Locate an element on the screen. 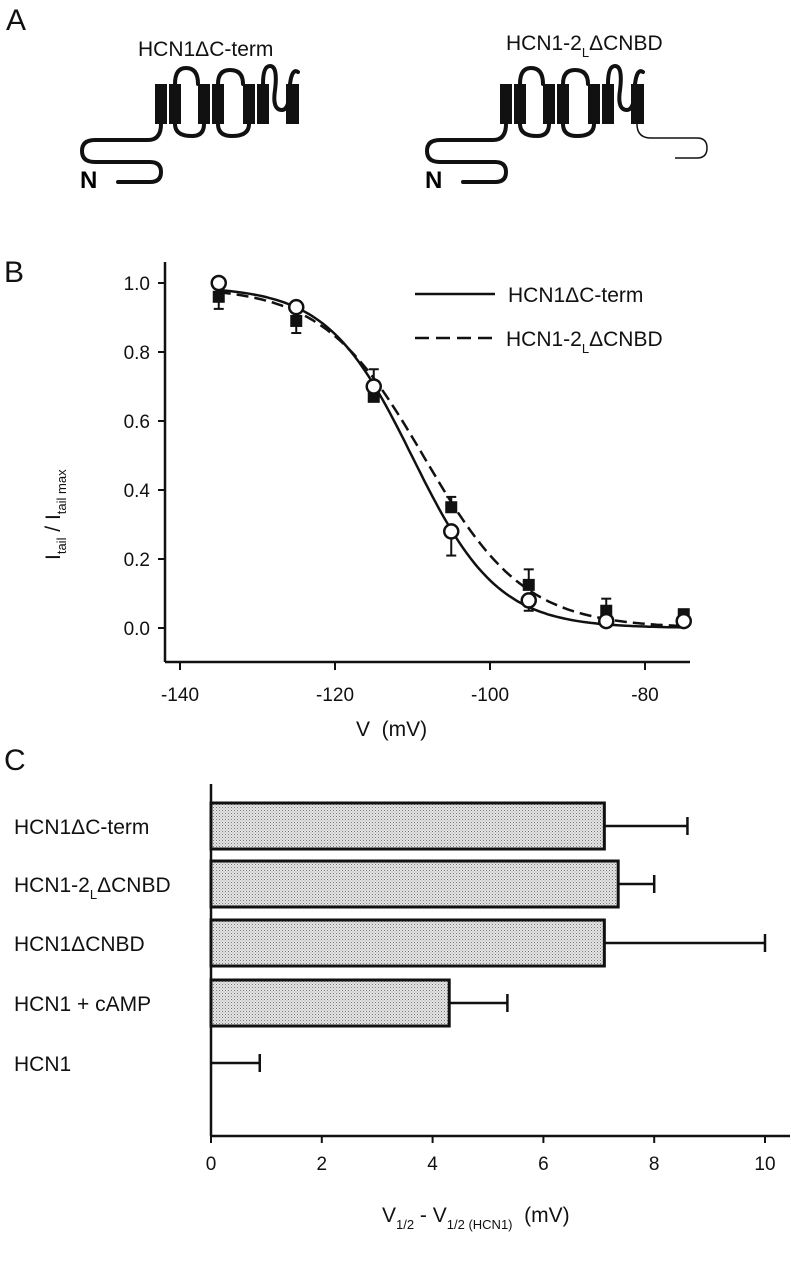  x-tick-label: 0 is located at coordinates (211, 1164).